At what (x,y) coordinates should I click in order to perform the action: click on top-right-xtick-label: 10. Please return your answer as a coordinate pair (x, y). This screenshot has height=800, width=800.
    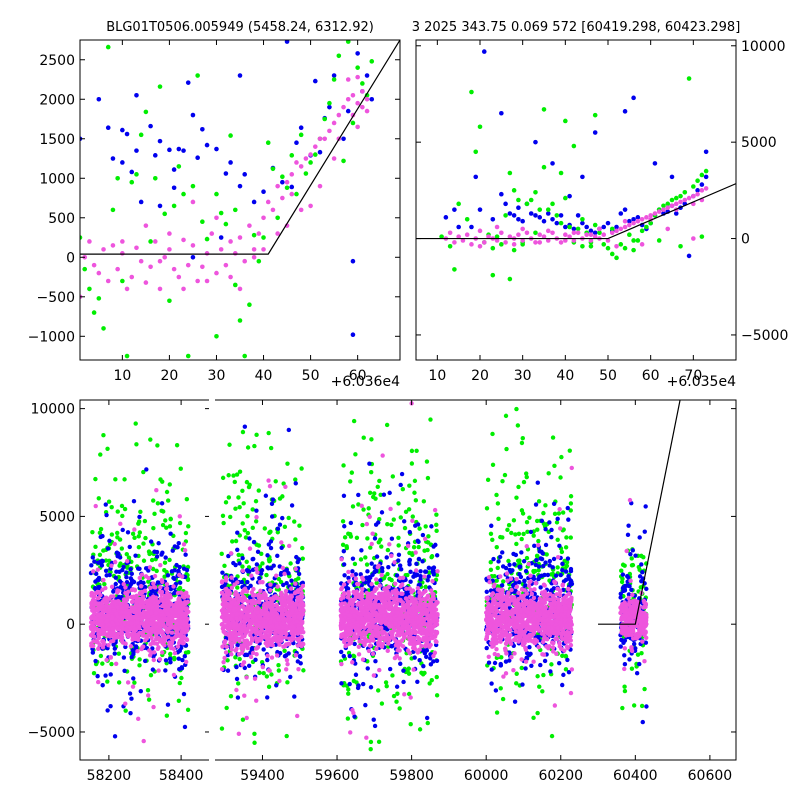
    Looking at the image, I should click on (437, 376).